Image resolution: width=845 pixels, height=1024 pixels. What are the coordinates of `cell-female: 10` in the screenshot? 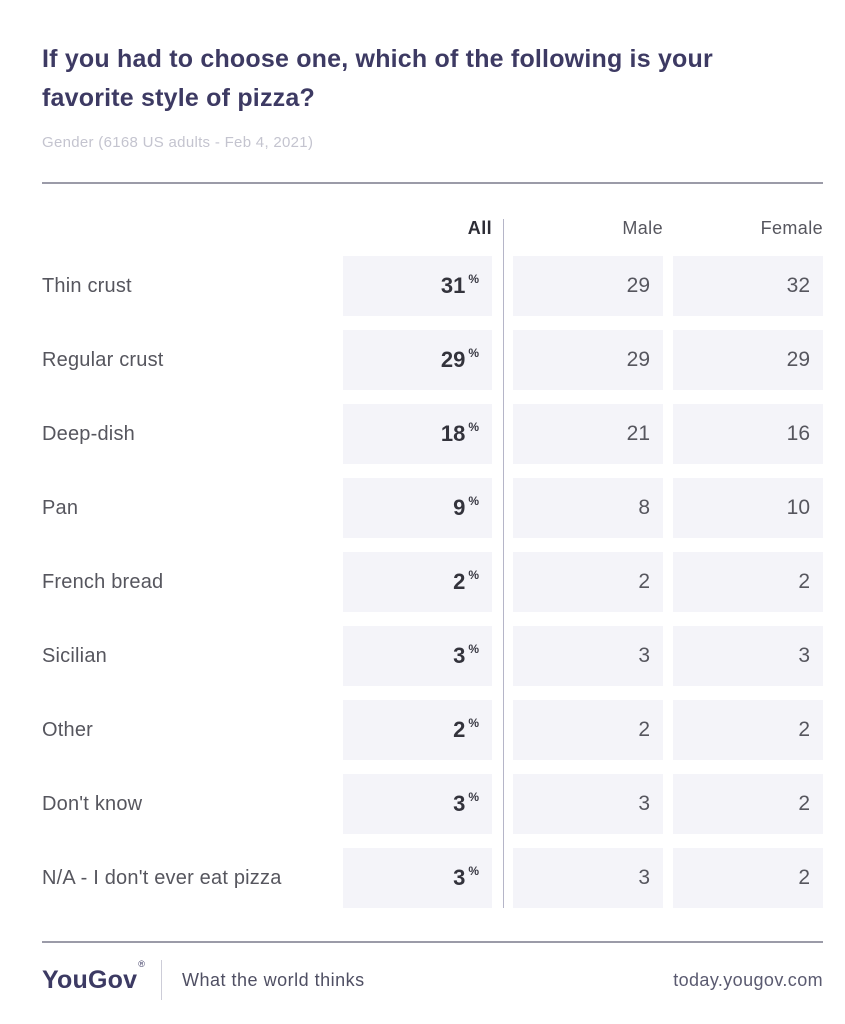 It's located at (748, 508).